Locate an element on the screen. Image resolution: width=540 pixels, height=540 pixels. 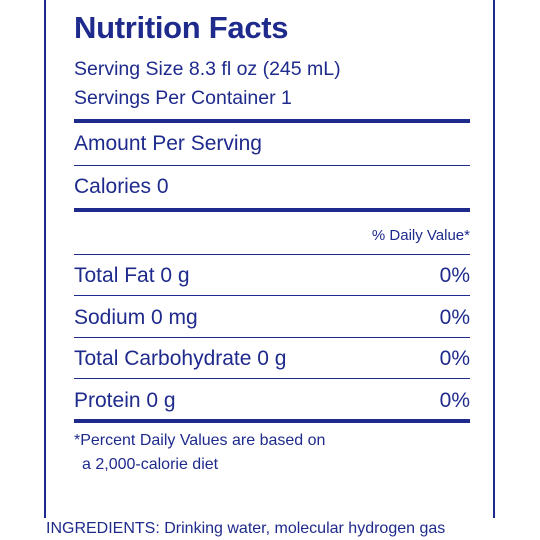
label-border-right is located at coordinates (494, 259).